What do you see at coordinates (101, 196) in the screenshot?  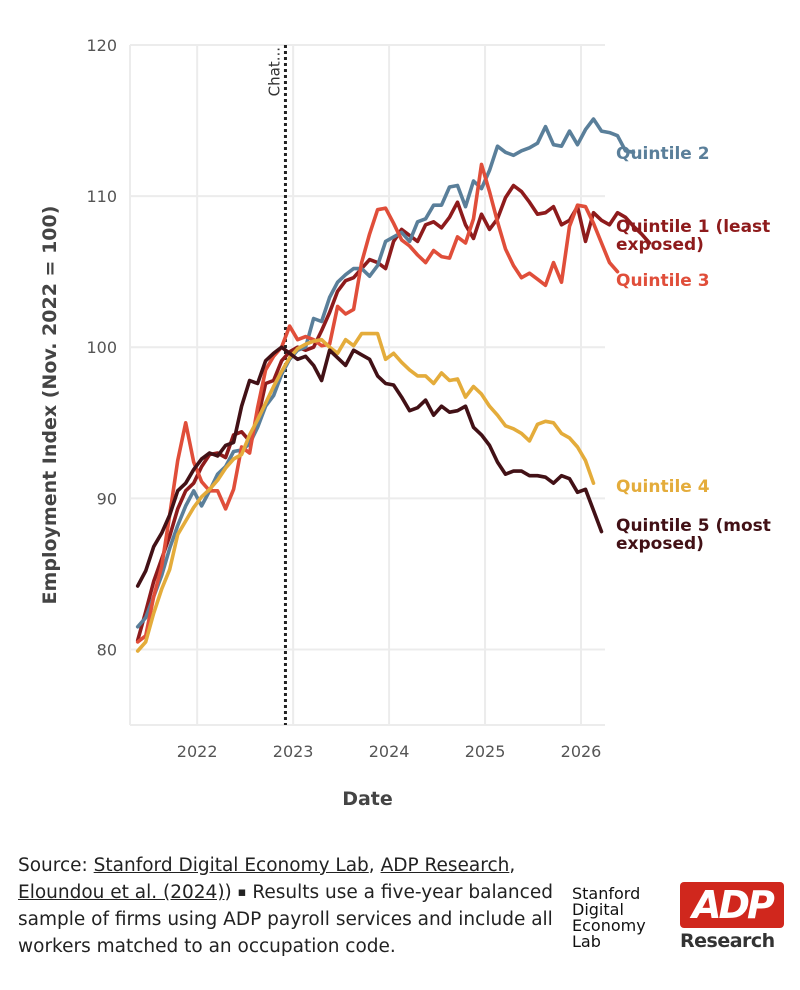 I see `y-tick-label: 110` at bounding box center [101, 196].